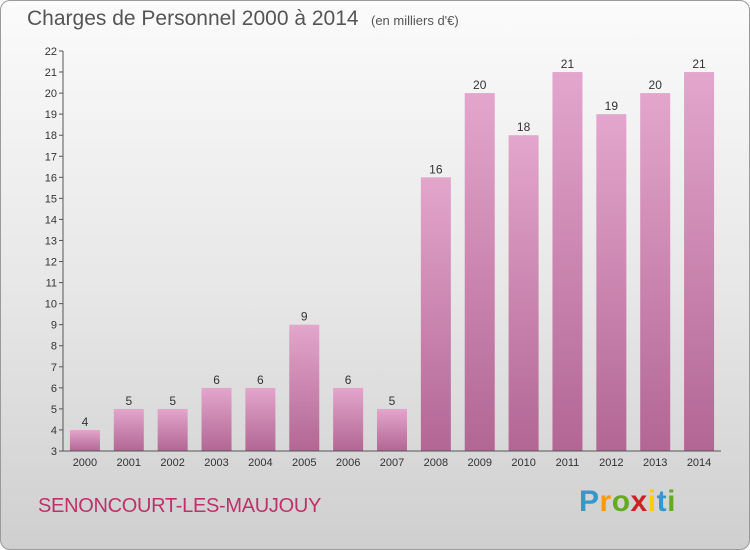 The image size is (750, 550). I want to click on y-tick-label: 11, so click(51, 284).